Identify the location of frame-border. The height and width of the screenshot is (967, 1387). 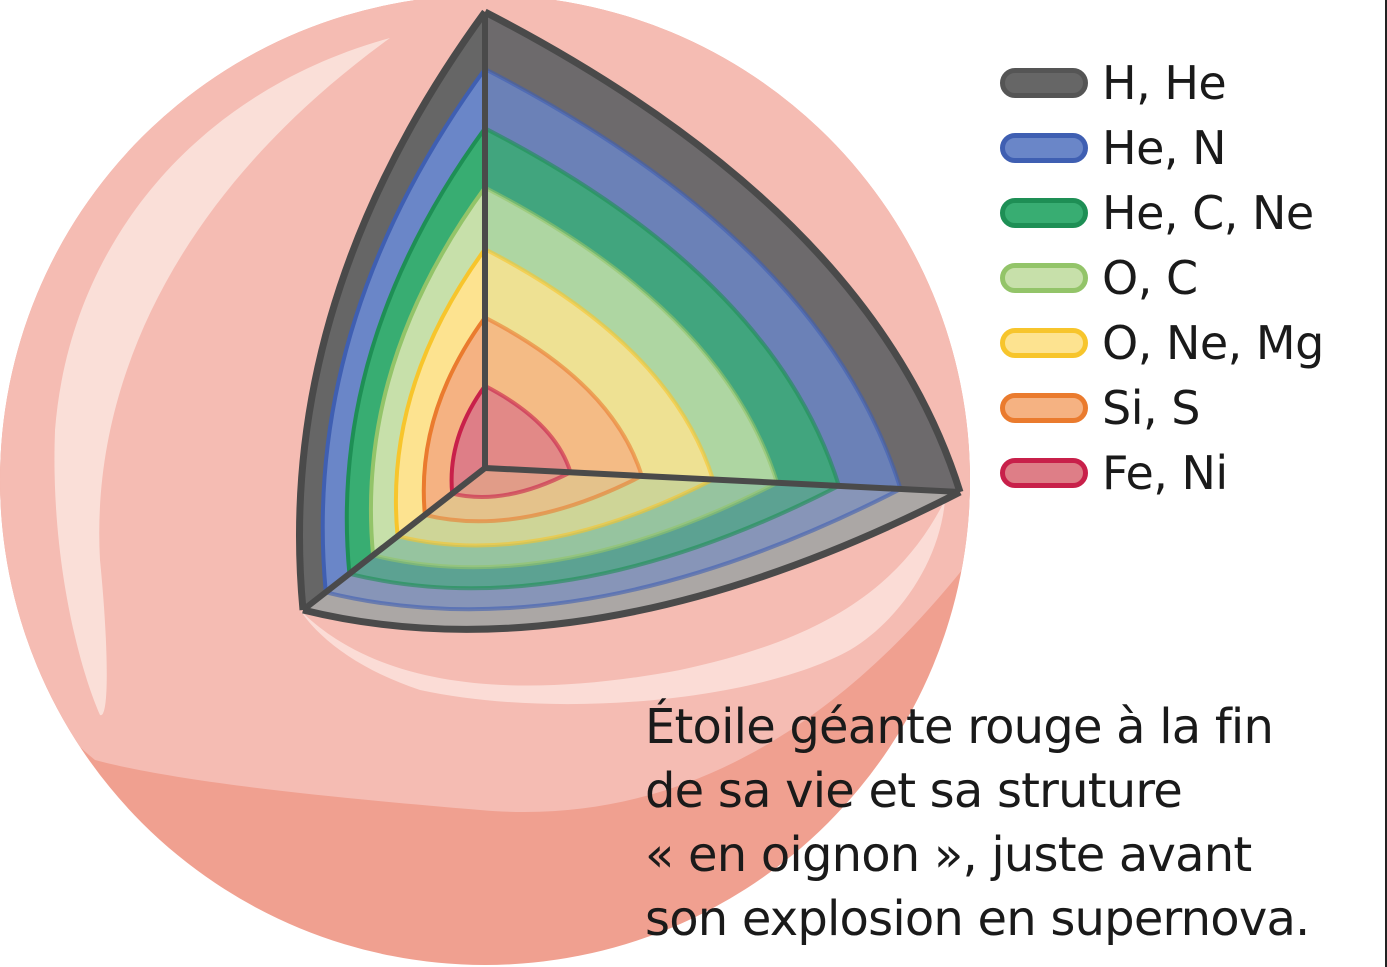
(1386, 483).